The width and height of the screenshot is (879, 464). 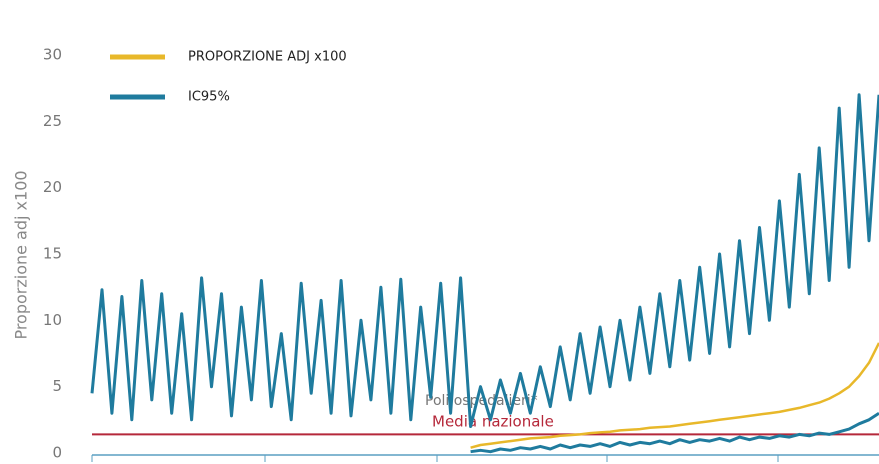 What do you see at coordinates (57, 386) in the screenshot?
I see `y-tick-label: 5` at bounding box center [57, 386].